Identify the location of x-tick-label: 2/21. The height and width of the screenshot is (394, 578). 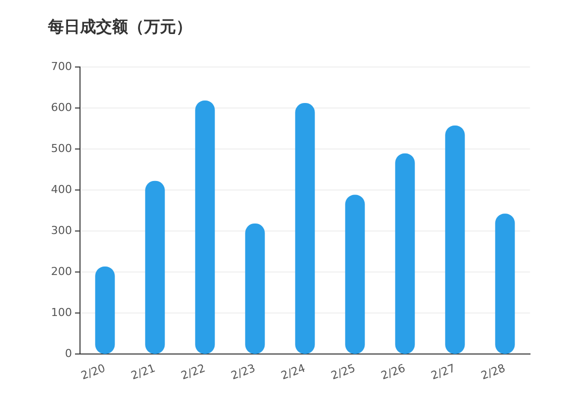
(143, 372).